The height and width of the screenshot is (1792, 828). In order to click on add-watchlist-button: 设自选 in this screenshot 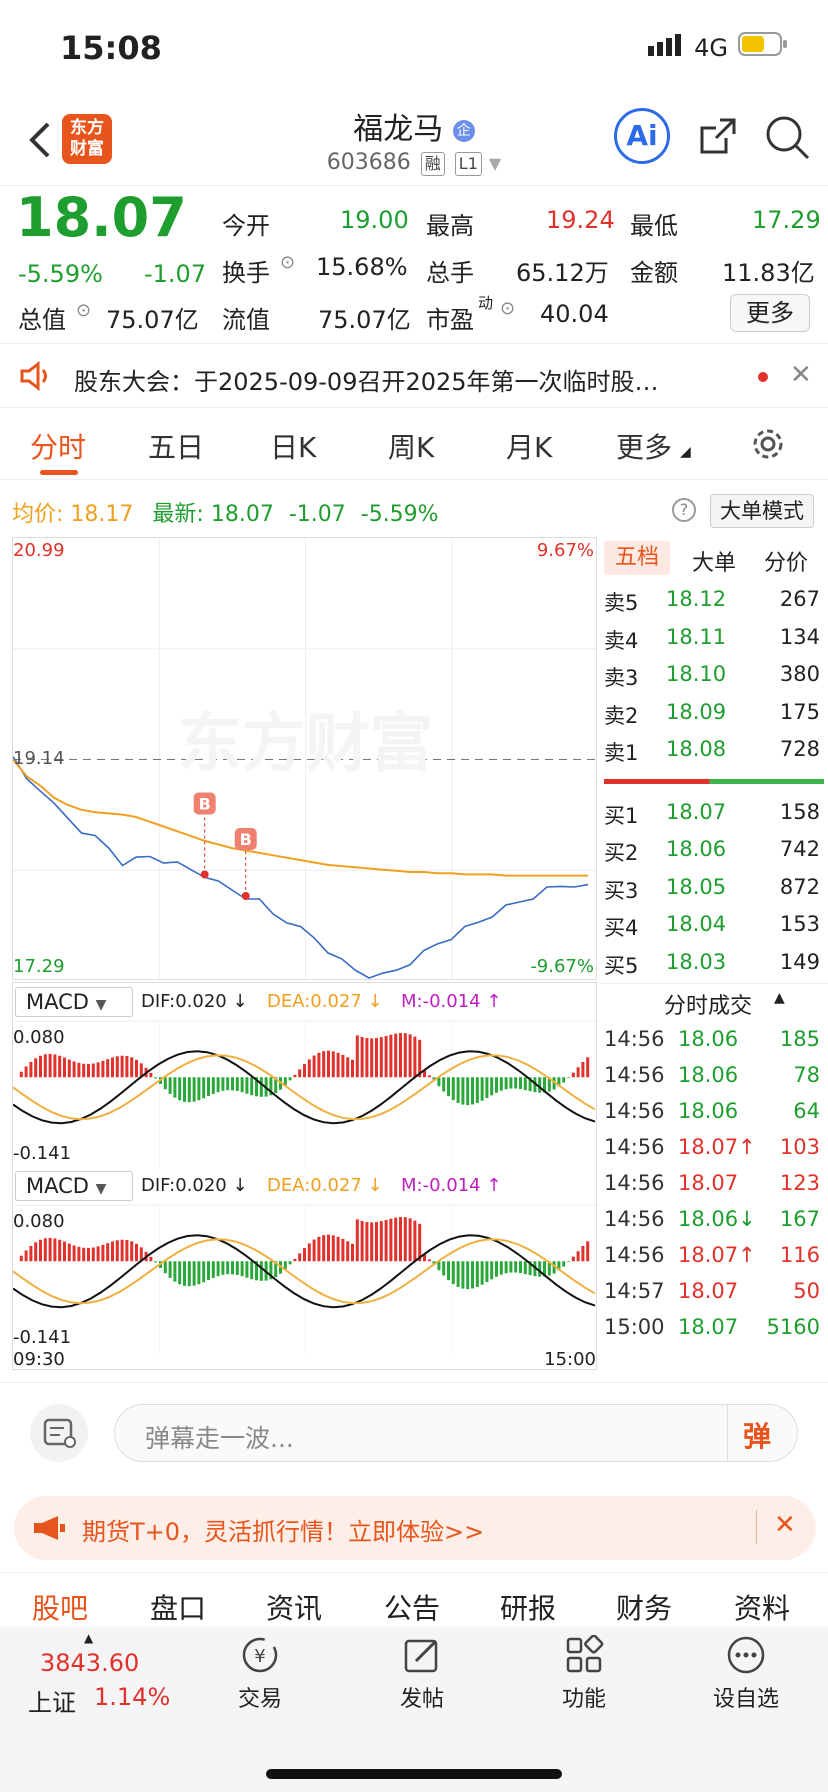, I will do `click(746, 1674)`.